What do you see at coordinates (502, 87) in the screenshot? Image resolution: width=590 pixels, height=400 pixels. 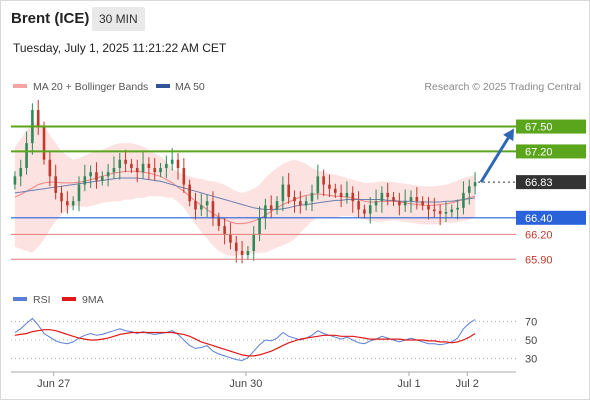 I see `credit-text: Research © 2025 Trading Central` at bounding box center [502, 87].